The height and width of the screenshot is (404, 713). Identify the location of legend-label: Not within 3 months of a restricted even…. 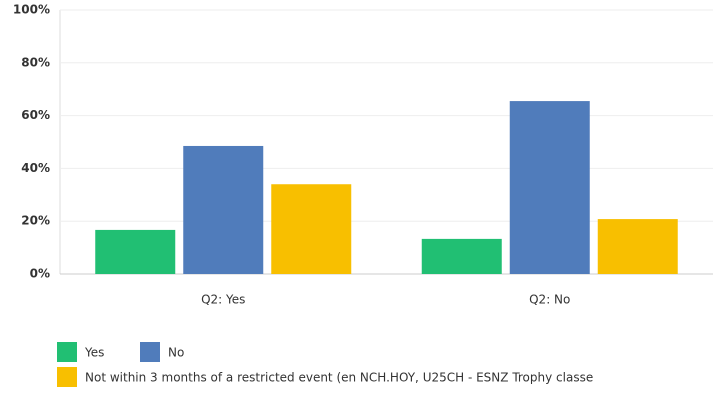
(339, 378).